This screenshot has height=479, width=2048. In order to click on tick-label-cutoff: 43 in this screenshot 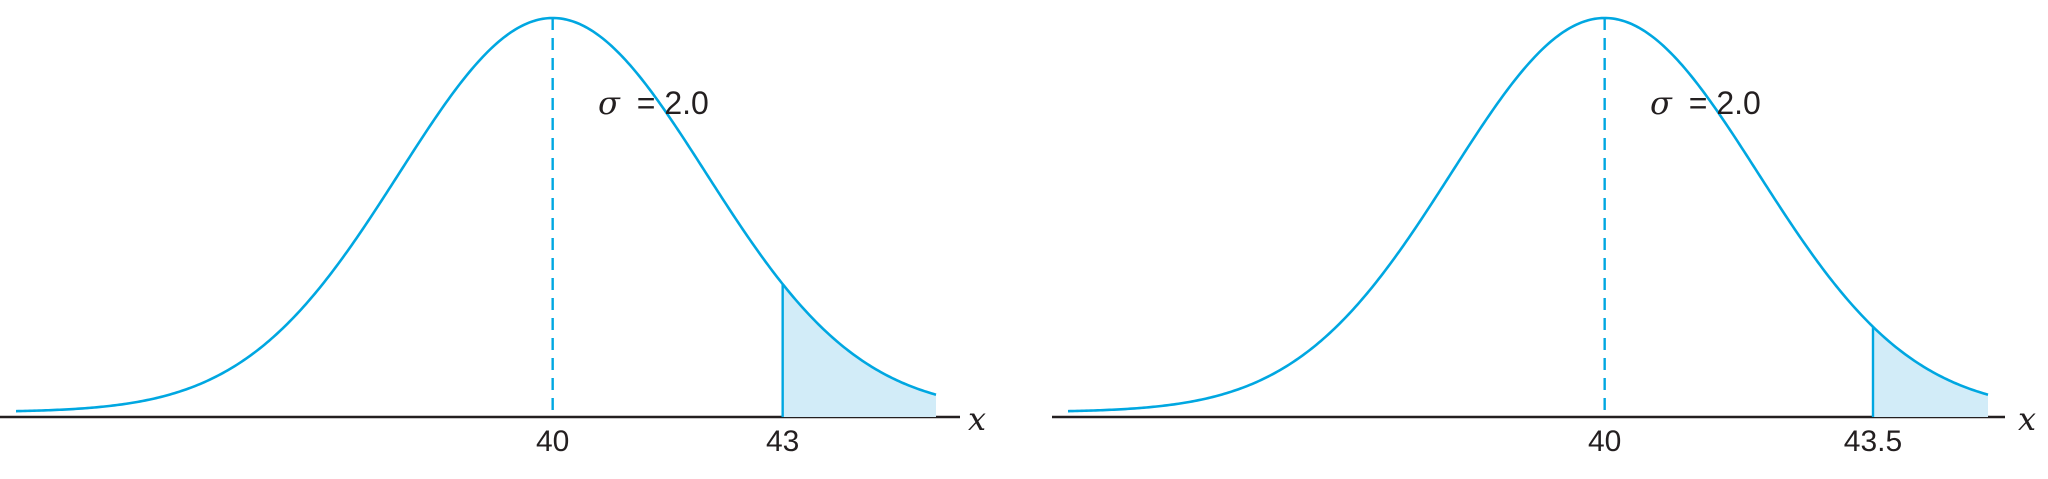, I will do `click(782, 441)`.